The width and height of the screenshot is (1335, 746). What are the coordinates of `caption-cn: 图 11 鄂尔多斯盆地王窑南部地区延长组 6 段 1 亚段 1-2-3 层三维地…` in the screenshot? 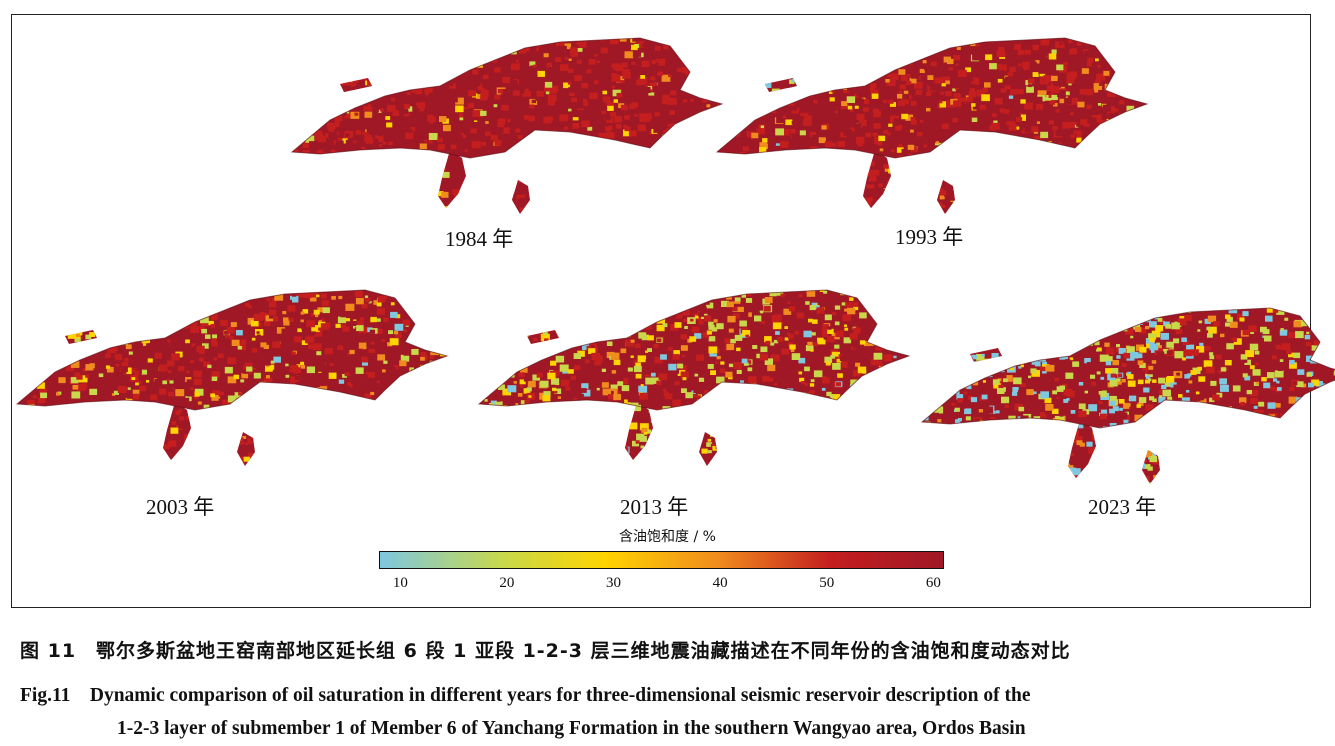 It's located at (545, 651).